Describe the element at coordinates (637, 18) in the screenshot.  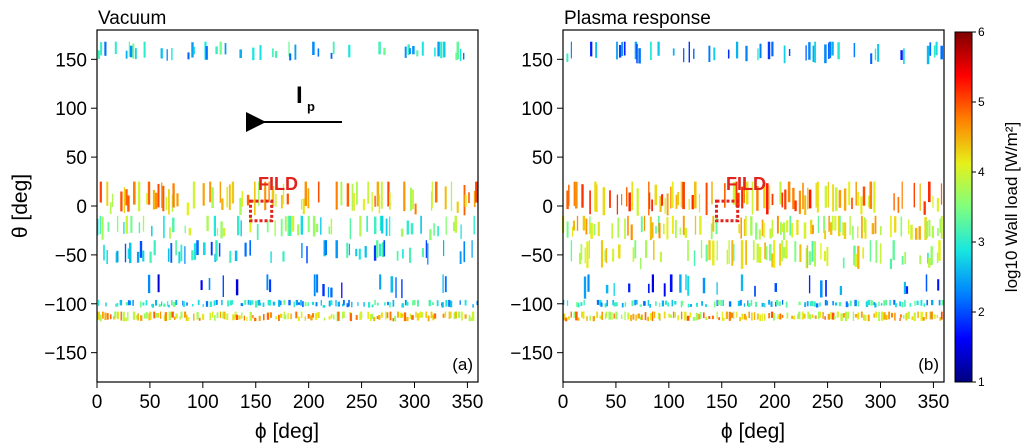
I see `panel-title: Plasma response` at that location.